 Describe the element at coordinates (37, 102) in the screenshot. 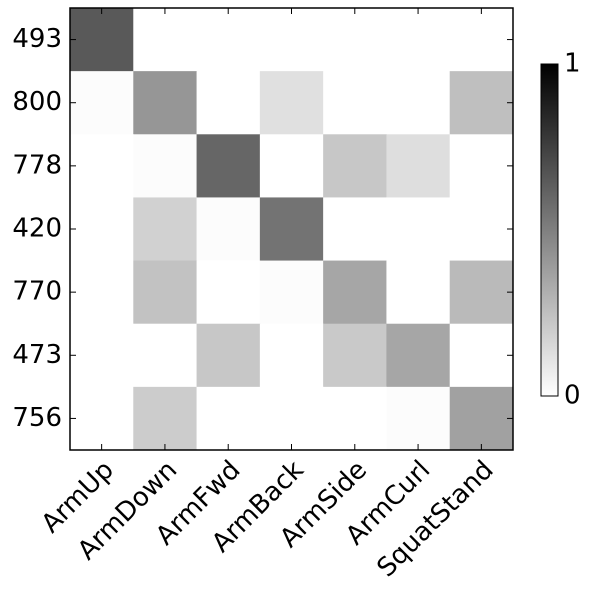

I see `y-tick-label: 800` at that location.